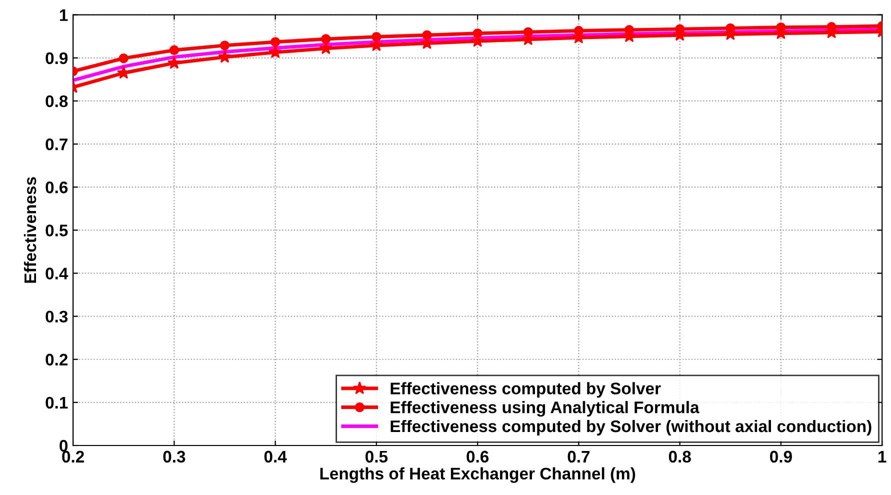  I want to click on y-tick-label: 0, so click(64, 446).